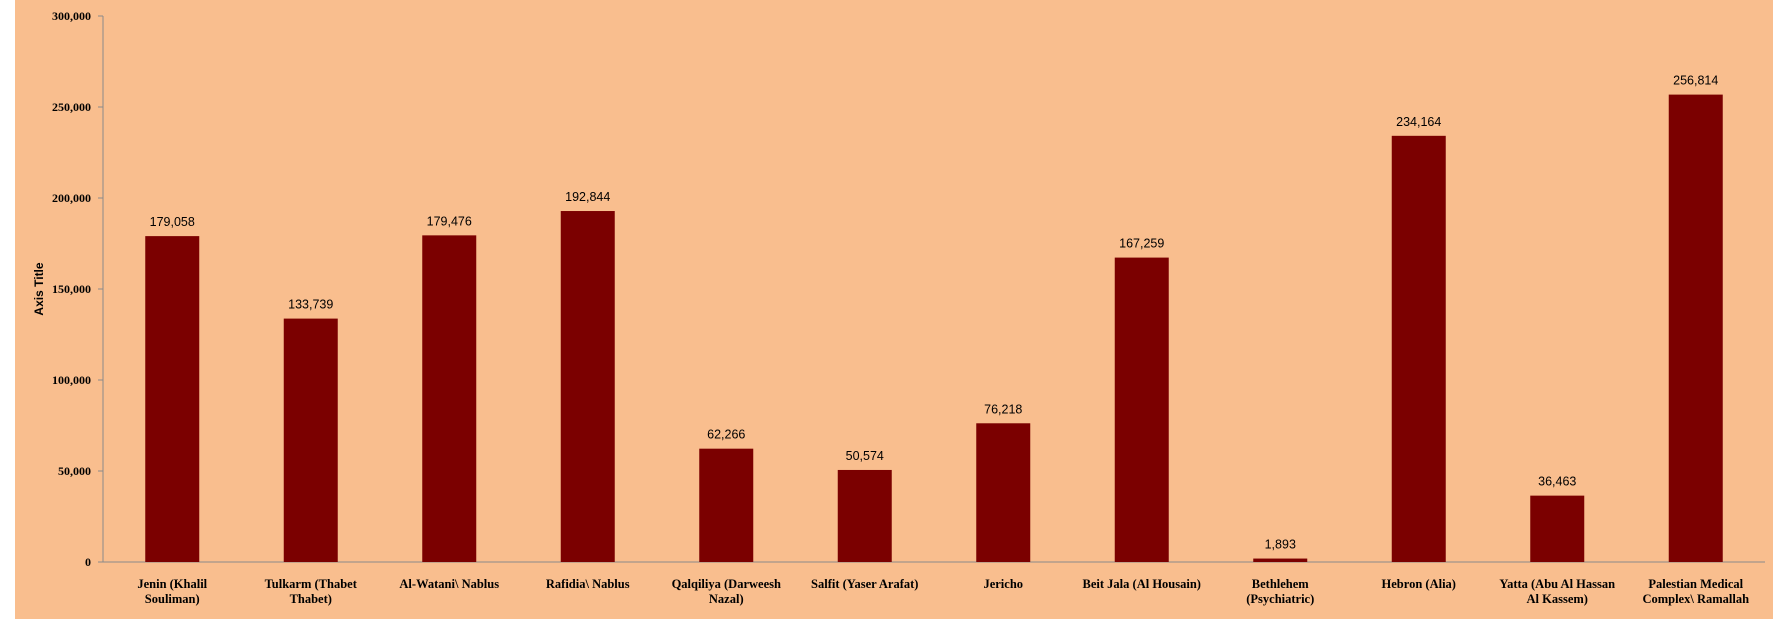 The height and width of the screenshot is (619, 1775). What do you see at coordinates (74, 471) in the screenshot?
I see `y-tick-label: 50,000` at bounding box center [74, 471].